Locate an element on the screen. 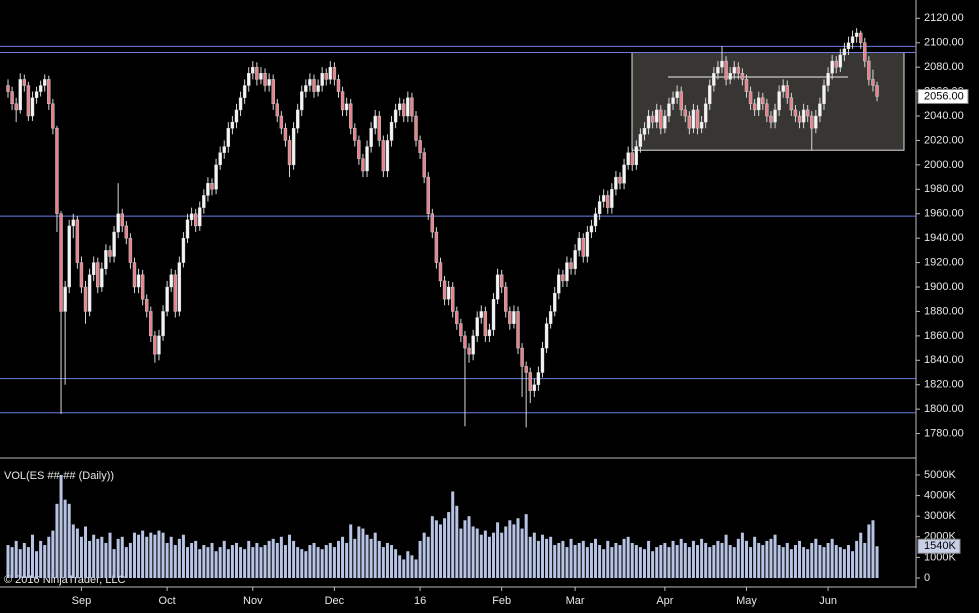 This screenshot has width=979, height=613. y-tick-label: 2000.00 is located at coordinates (944, 165).